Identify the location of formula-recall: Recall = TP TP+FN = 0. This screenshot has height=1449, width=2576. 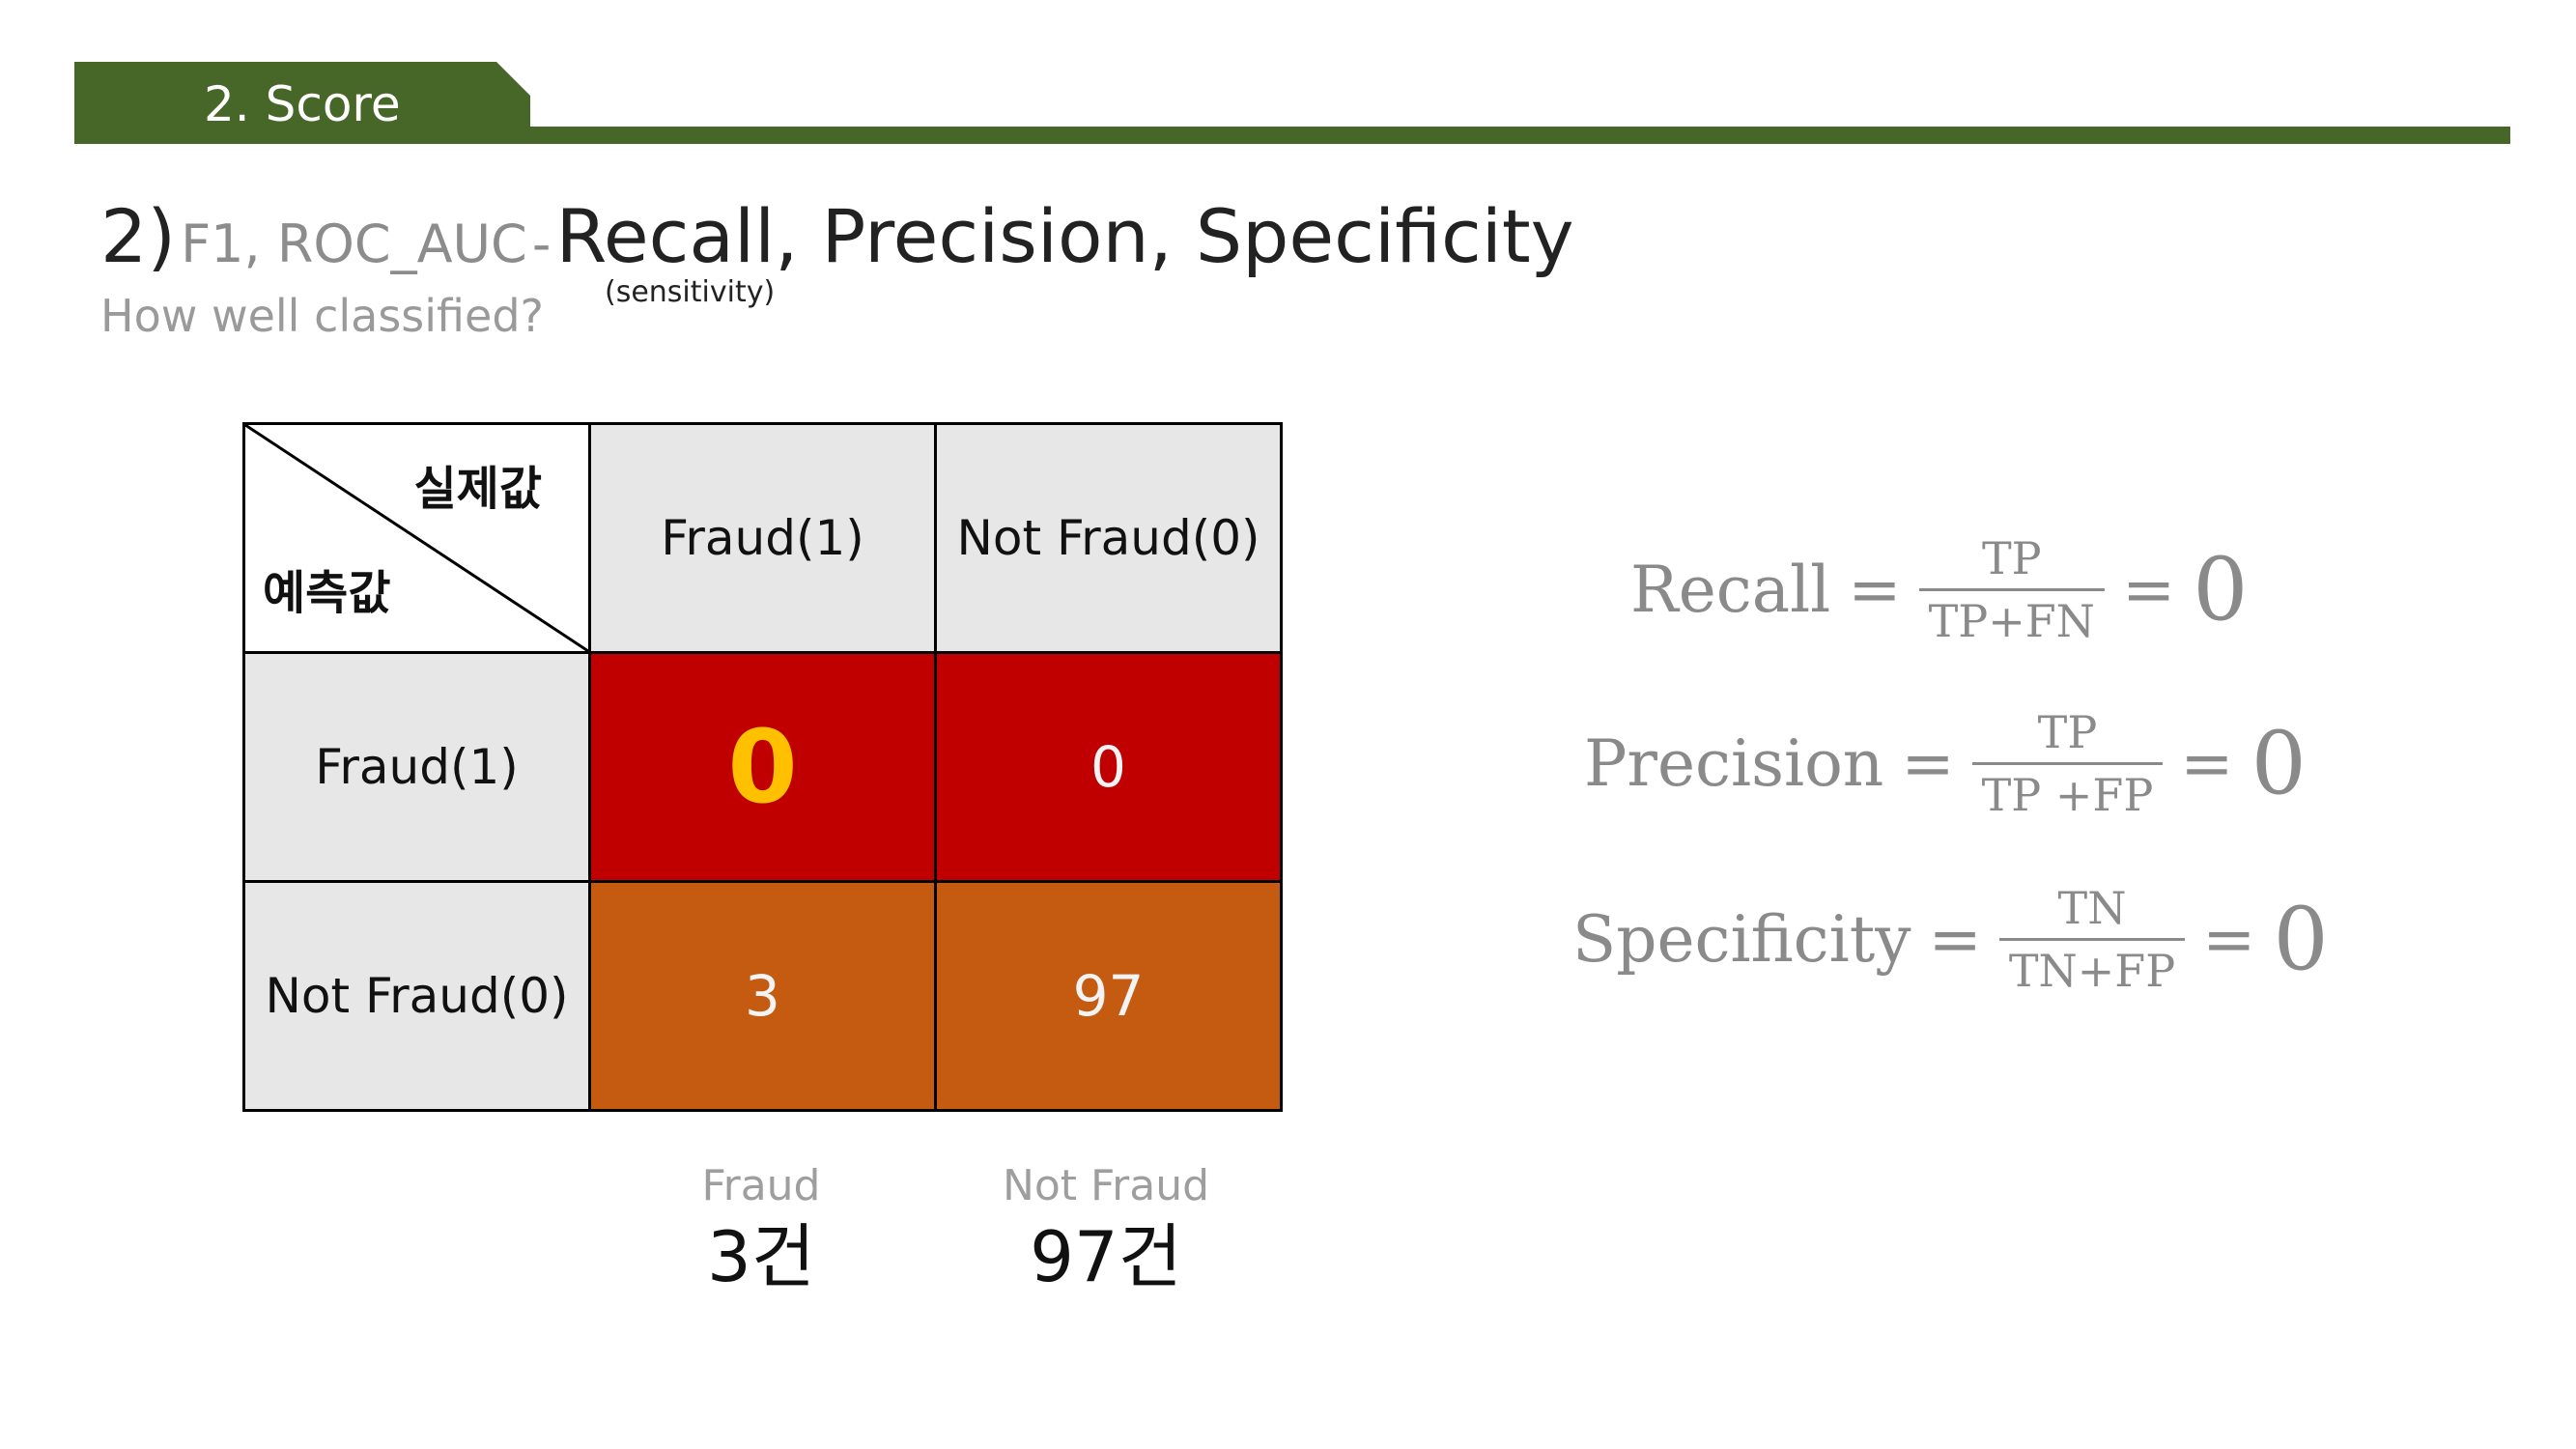
(1939, 589).